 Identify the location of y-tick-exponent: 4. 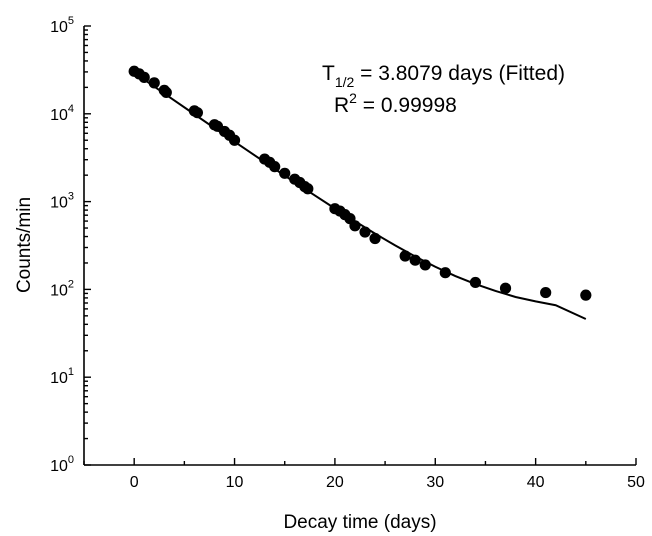
(71, 109).